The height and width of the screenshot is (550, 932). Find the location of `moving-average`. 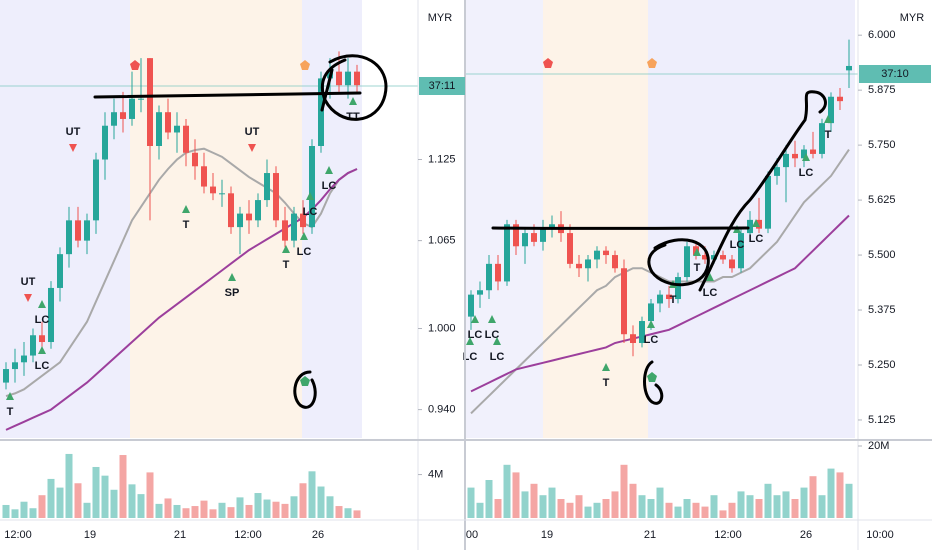

moving-average is located at coordinates (660, 303).